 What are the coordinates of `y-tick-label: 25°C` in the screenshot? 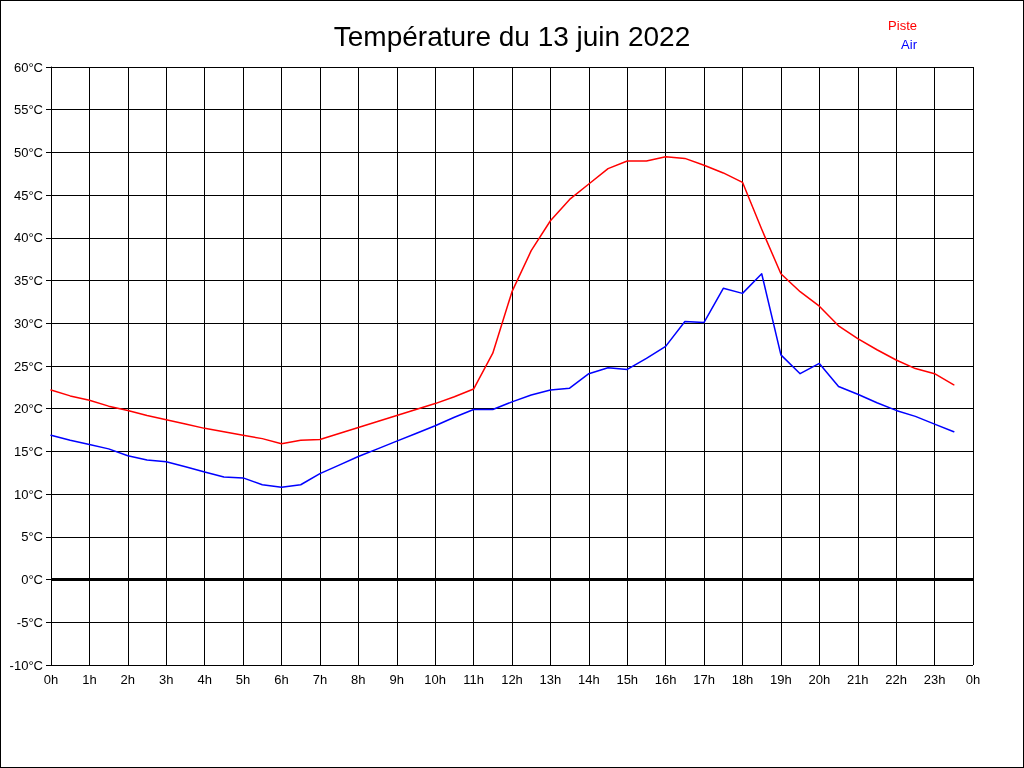 It's located at (28, 366).